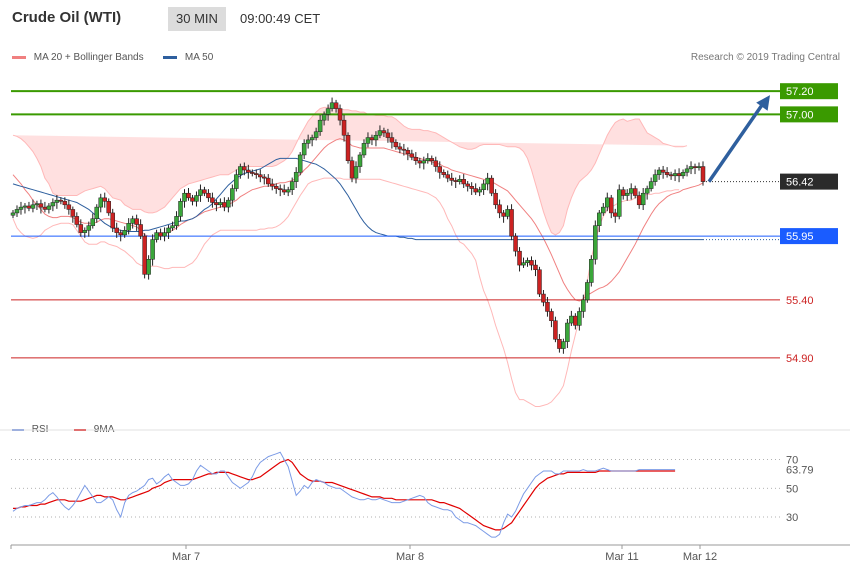 The image size is (850, 576). I want to click on time-axis-label: Mar 12, so click(700, 557).